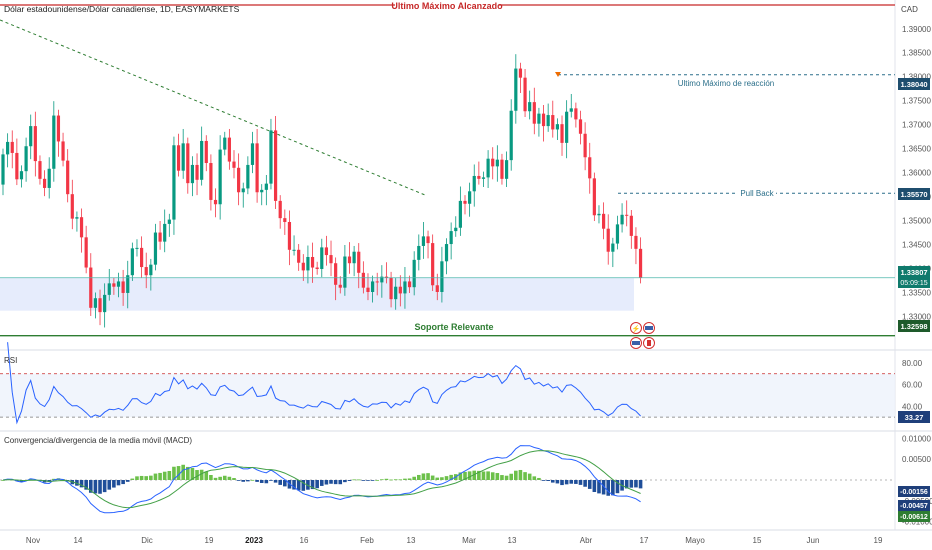 The image size is (932, 550). Describe the element at coordinates (916, 53) in the screenshot. I see `y-tick-label: 1.38500` at that location.